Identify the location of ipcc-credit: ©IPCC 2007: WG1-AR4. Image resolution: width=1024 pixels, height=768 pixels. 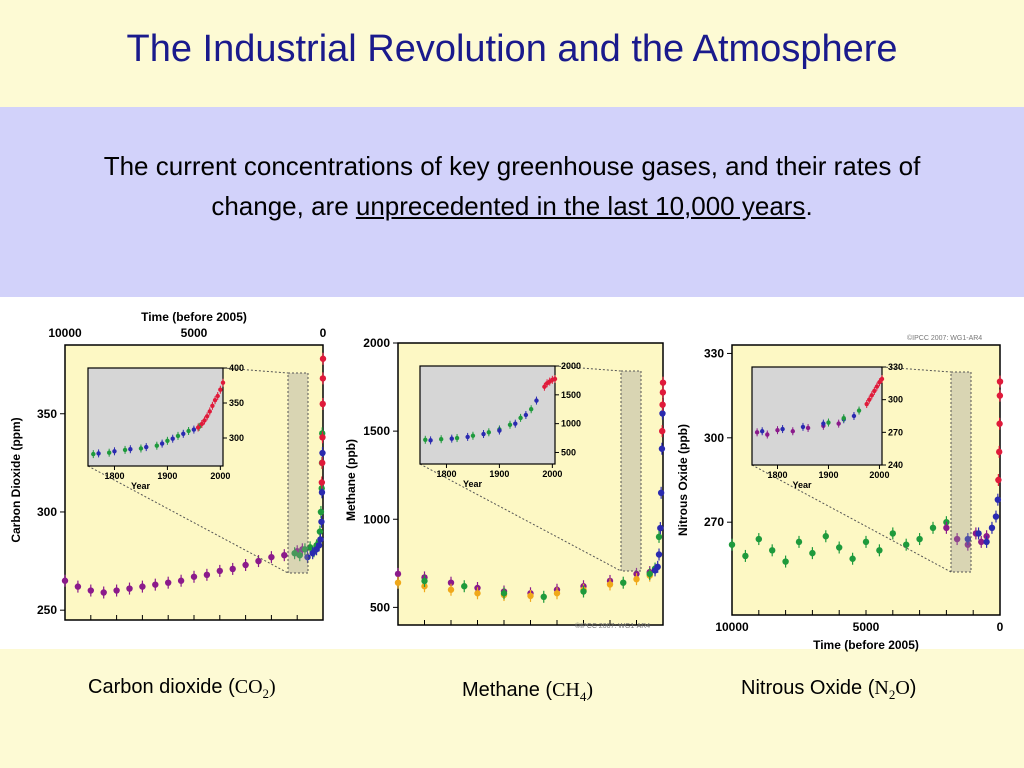
(944, 338).